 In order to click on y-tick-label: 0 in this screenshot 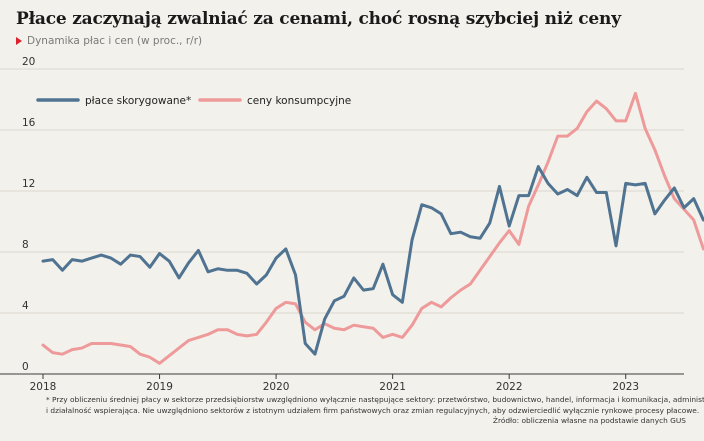, I will do `click(25, 367)`.